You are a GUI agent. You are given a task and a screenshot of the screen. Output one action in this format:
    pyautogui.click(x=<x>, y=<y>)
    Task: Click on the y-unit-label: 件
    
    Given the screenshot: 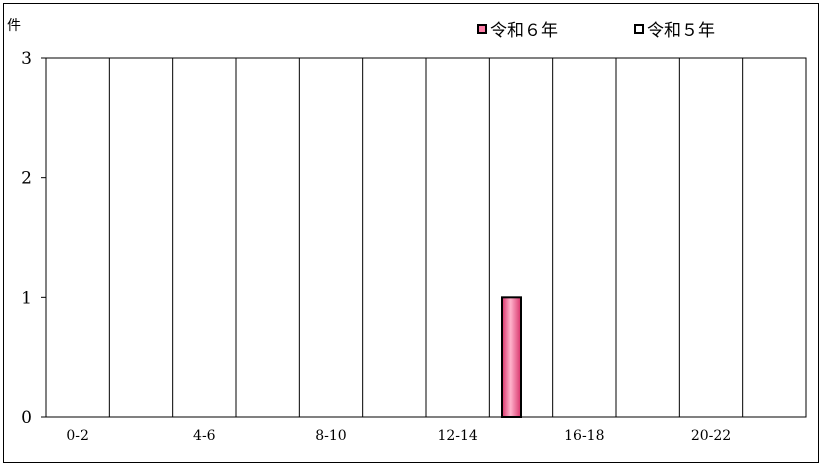 What is the action you would take?
    pyautogui.click(x=14, y=26)
    